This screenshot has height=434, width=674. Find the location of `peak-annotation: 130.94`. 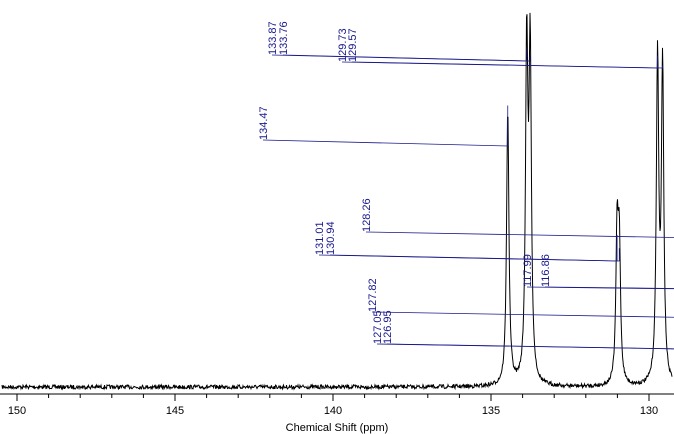

peak-annotation: 130.94 is located at coordinates (472, 241).